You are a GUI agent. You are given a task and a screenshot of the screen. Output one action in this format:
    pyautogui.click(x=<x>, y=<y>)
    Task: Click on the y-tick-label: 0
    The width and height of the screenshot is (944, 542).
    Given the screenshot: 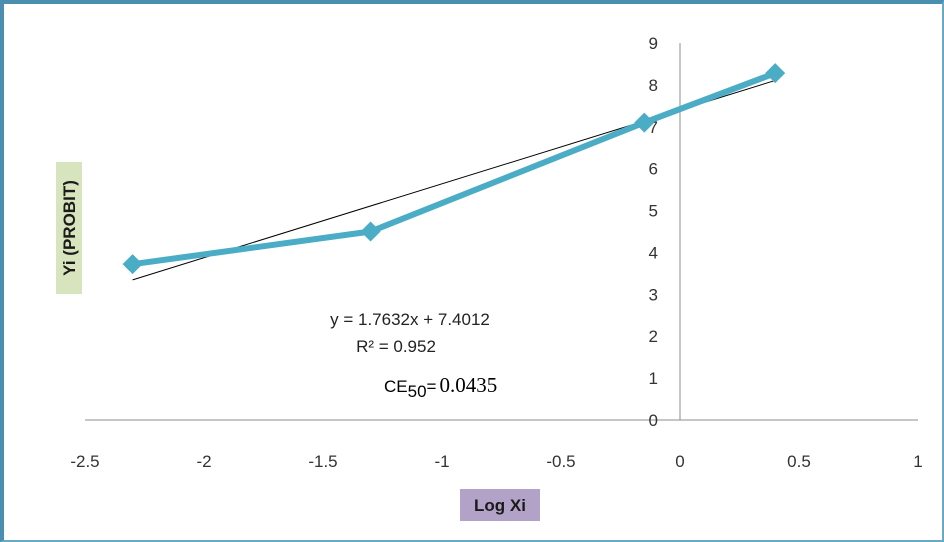 What is the action you would take?
    pyautogui.click(x=653, y=420)
    